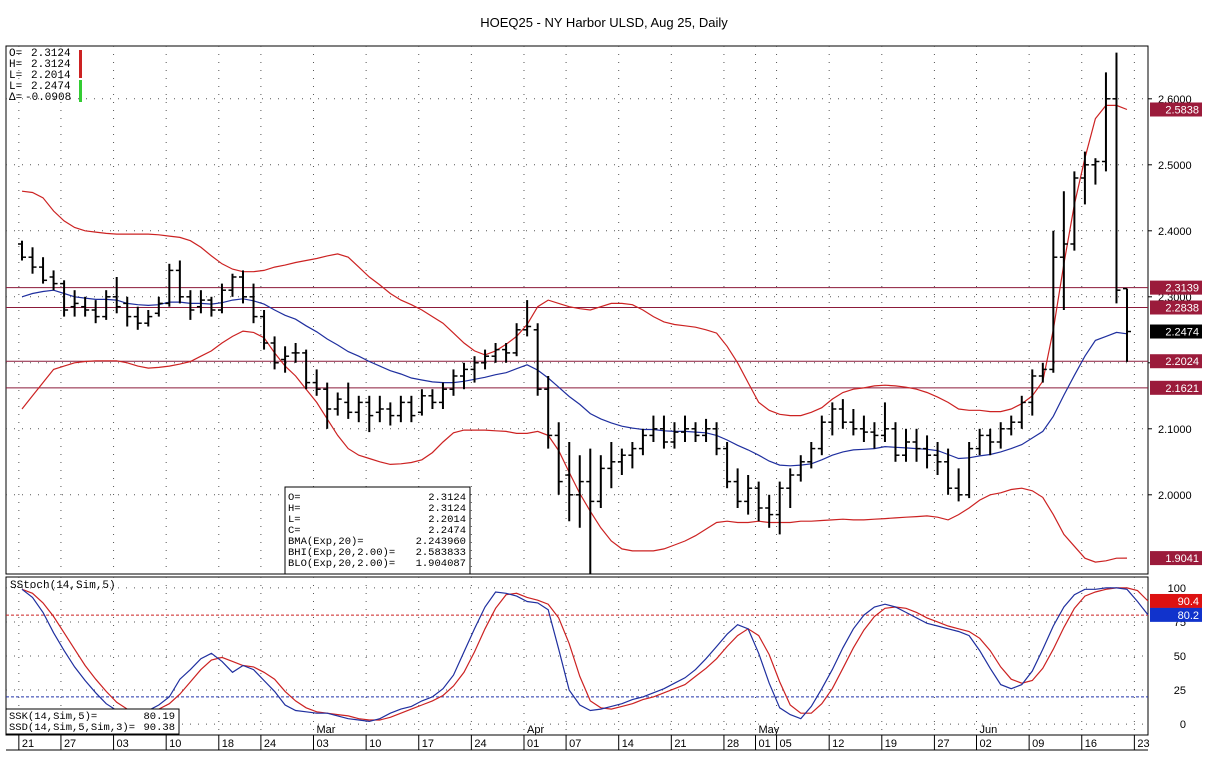 Image resolution: width=1208 pixels, height=757 pixels. Describe the element at coordinates (986, 744) in the screenshot. I see `date-tick-label: 02` at that location.